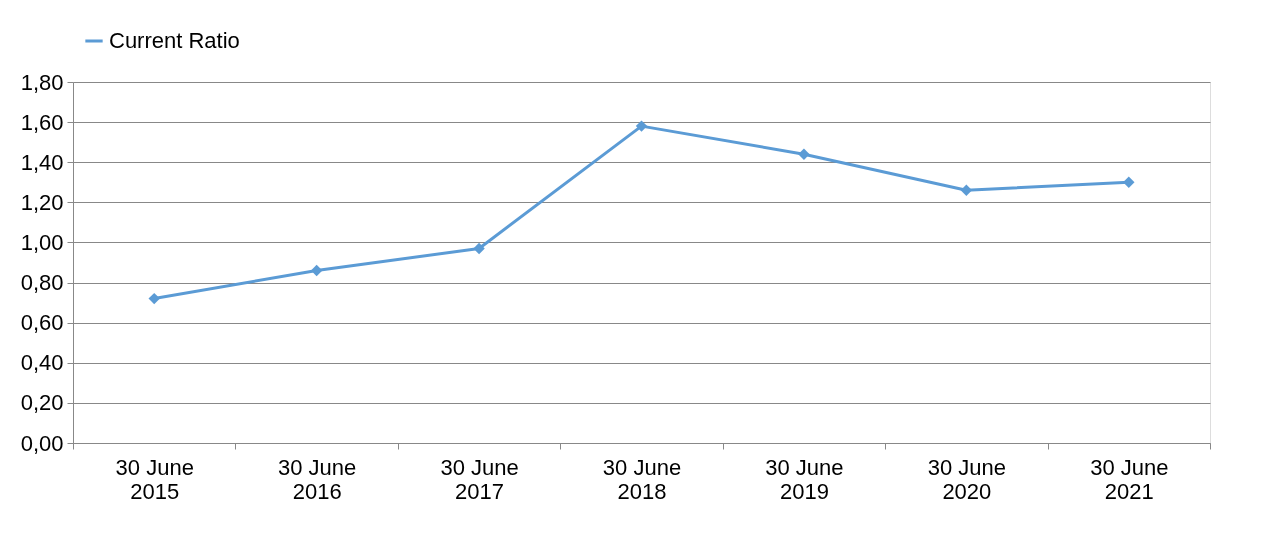  I want to click on x-tick-label: 30 June 2016, so click(317, 479).